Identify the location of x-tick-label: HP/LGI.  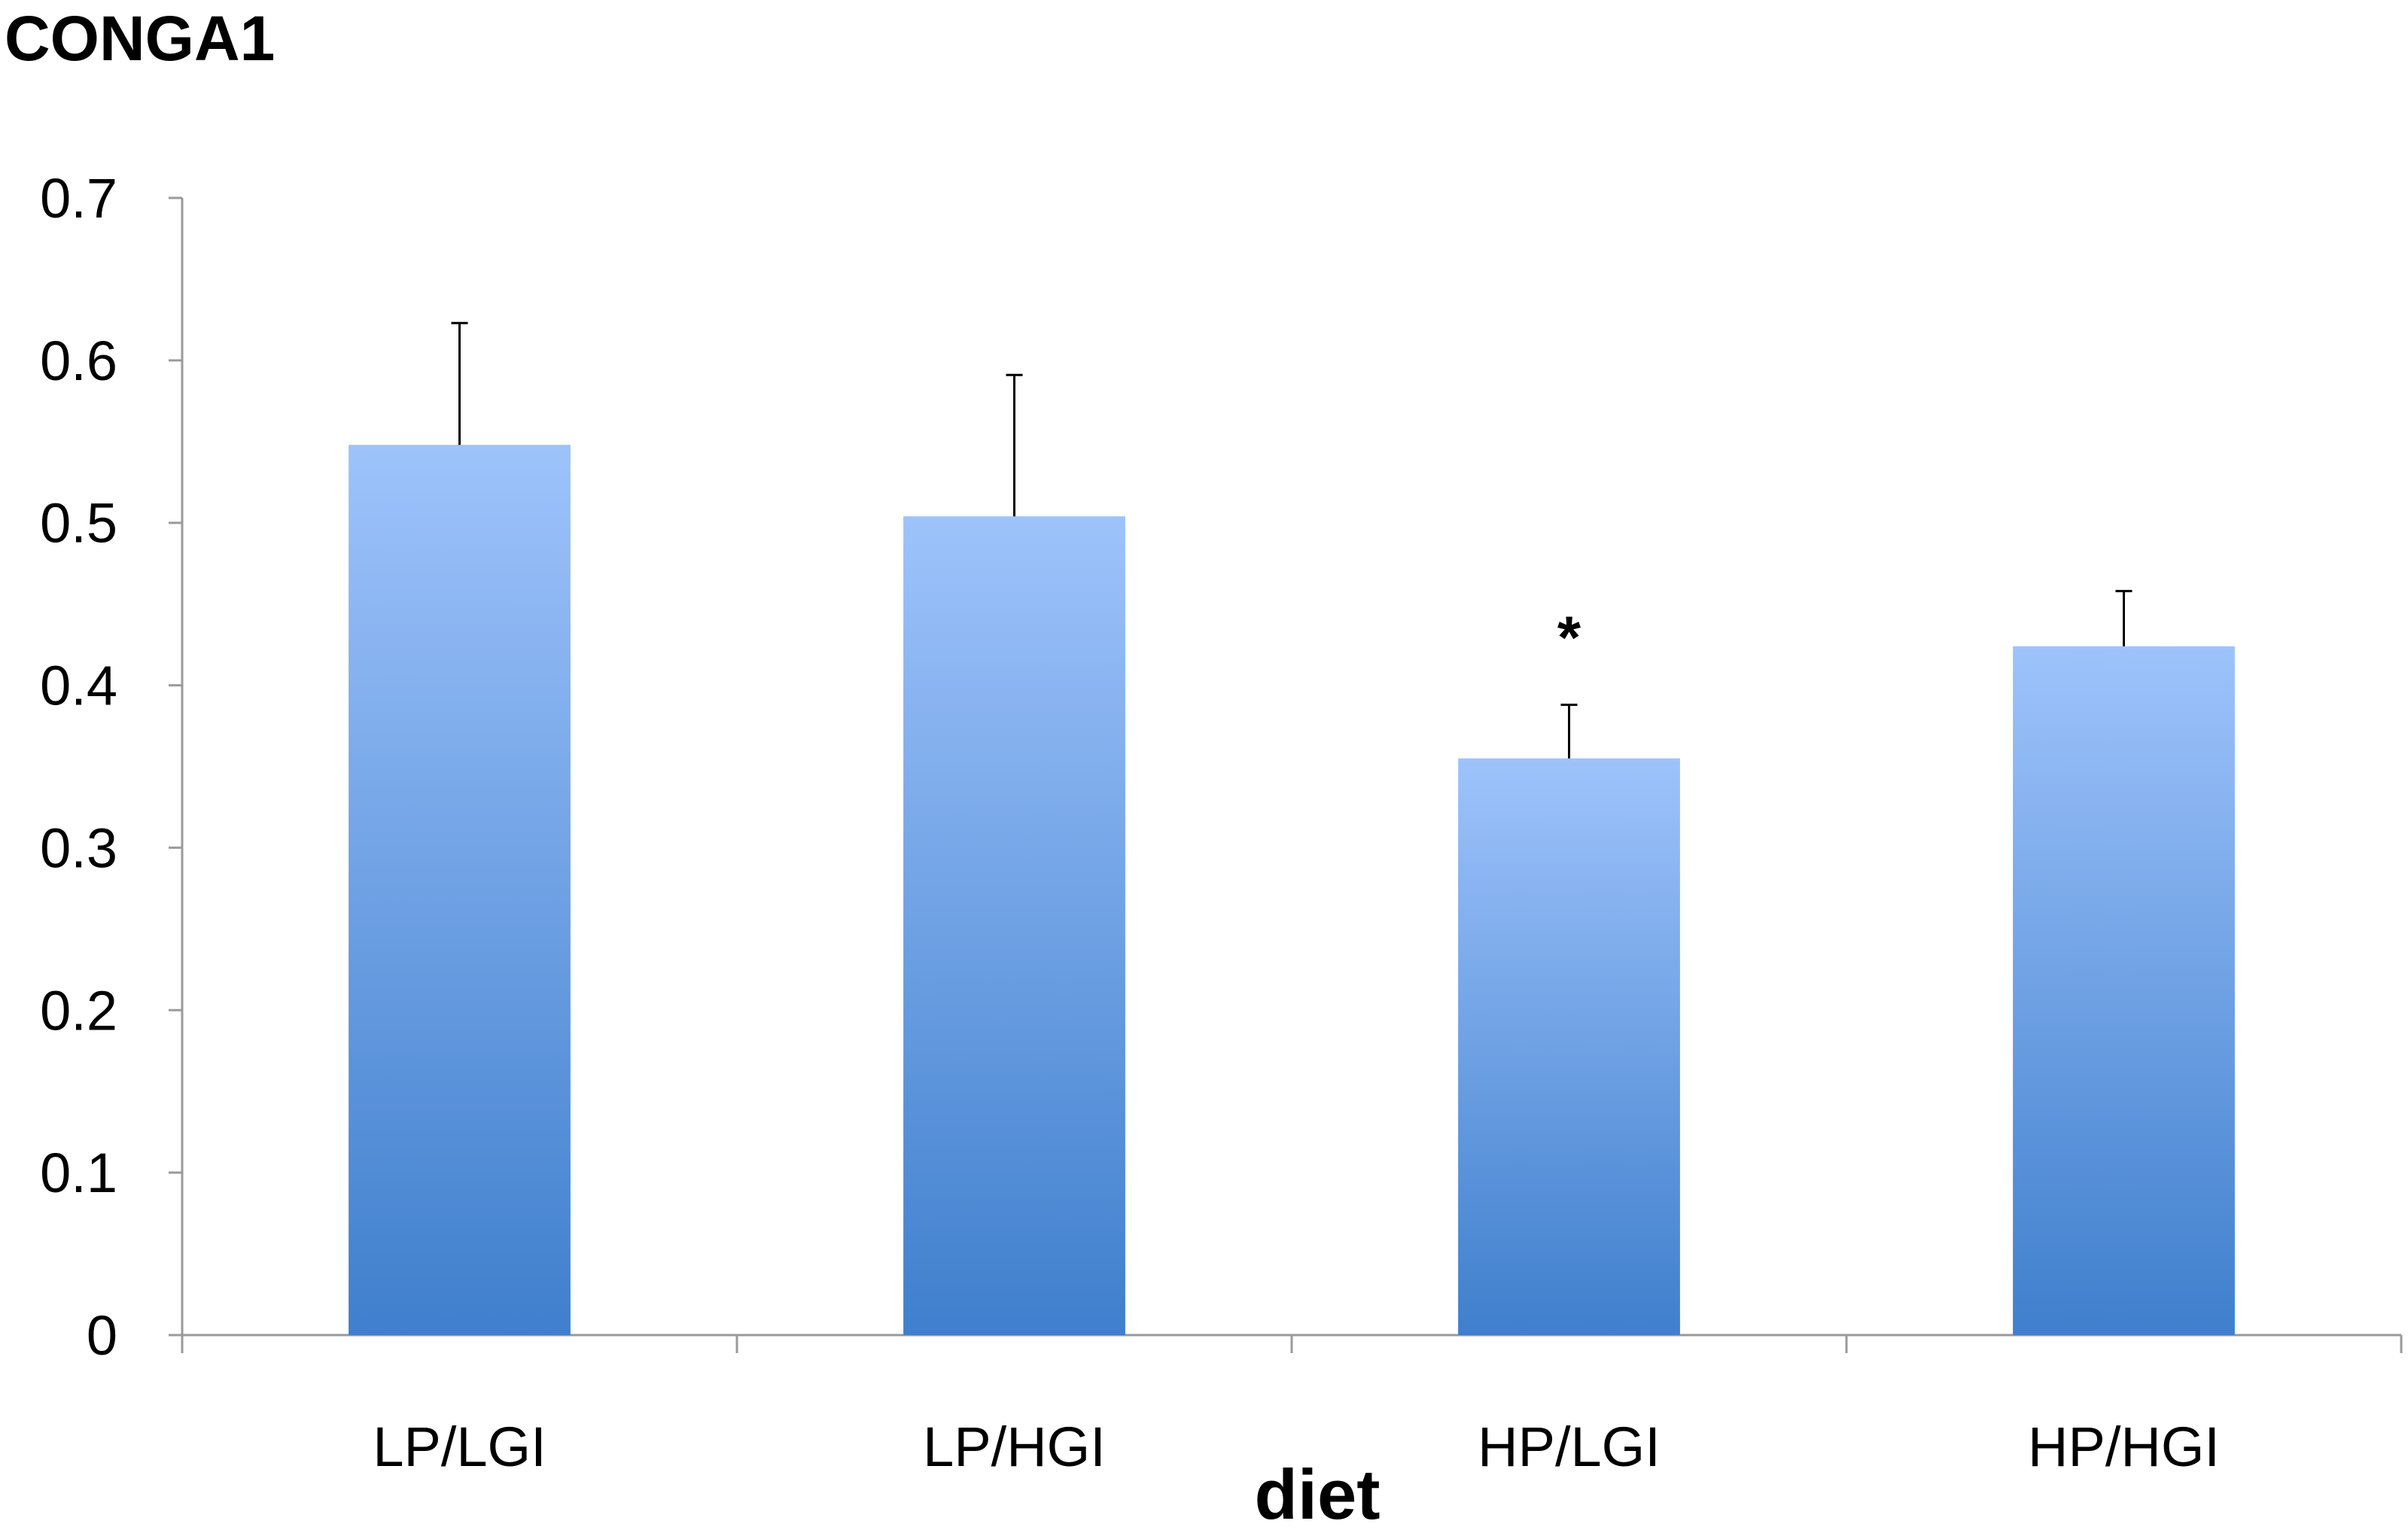
(1569, 1447).